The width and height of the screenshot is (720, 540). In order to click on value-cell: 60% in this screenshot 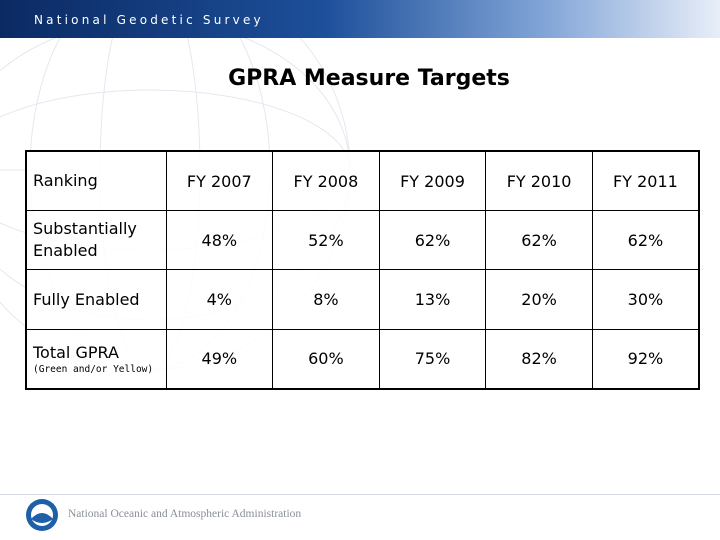, I will do `click(326, 359)`.